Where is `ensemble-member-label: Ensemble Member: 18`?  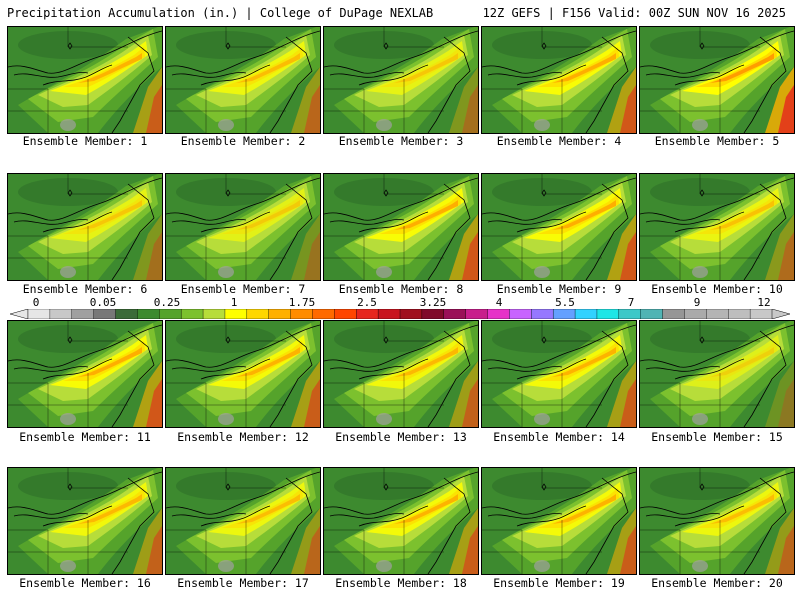 ensemble-member-label: Ensemble Member: 18 is located at coordinates (401, 583).